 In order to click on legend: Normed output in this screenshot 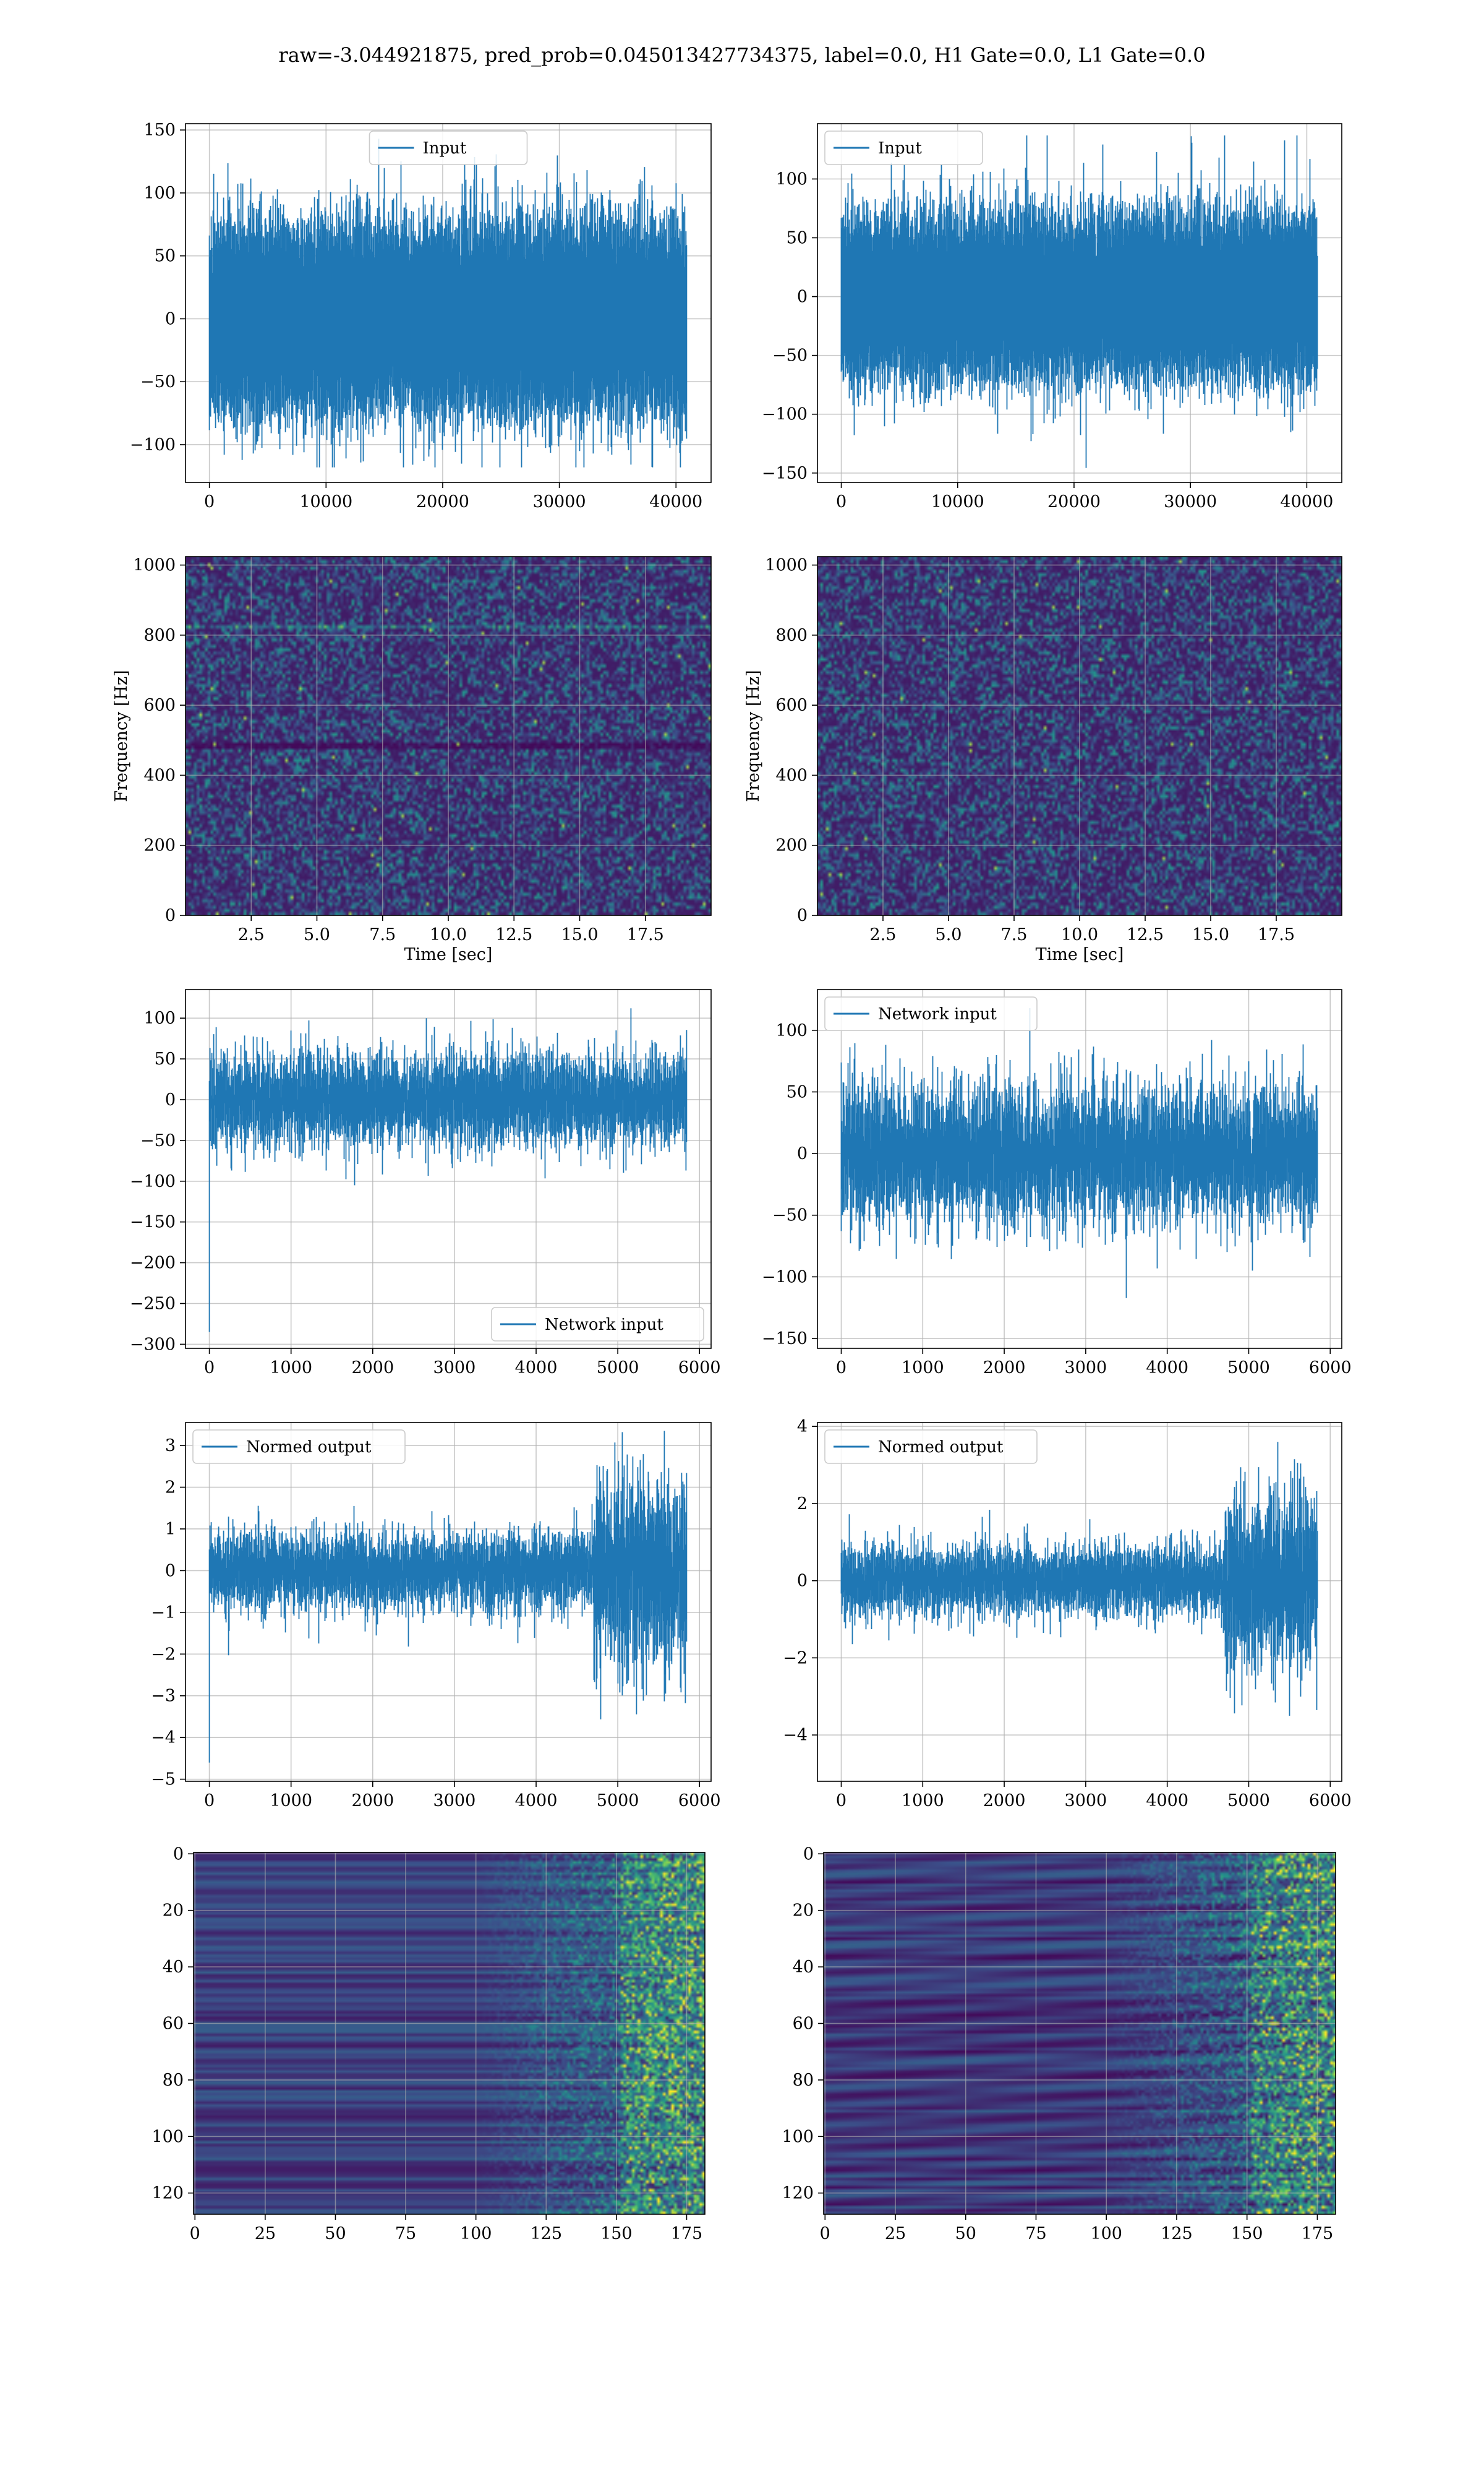, I will do `click(931, 1446)`.